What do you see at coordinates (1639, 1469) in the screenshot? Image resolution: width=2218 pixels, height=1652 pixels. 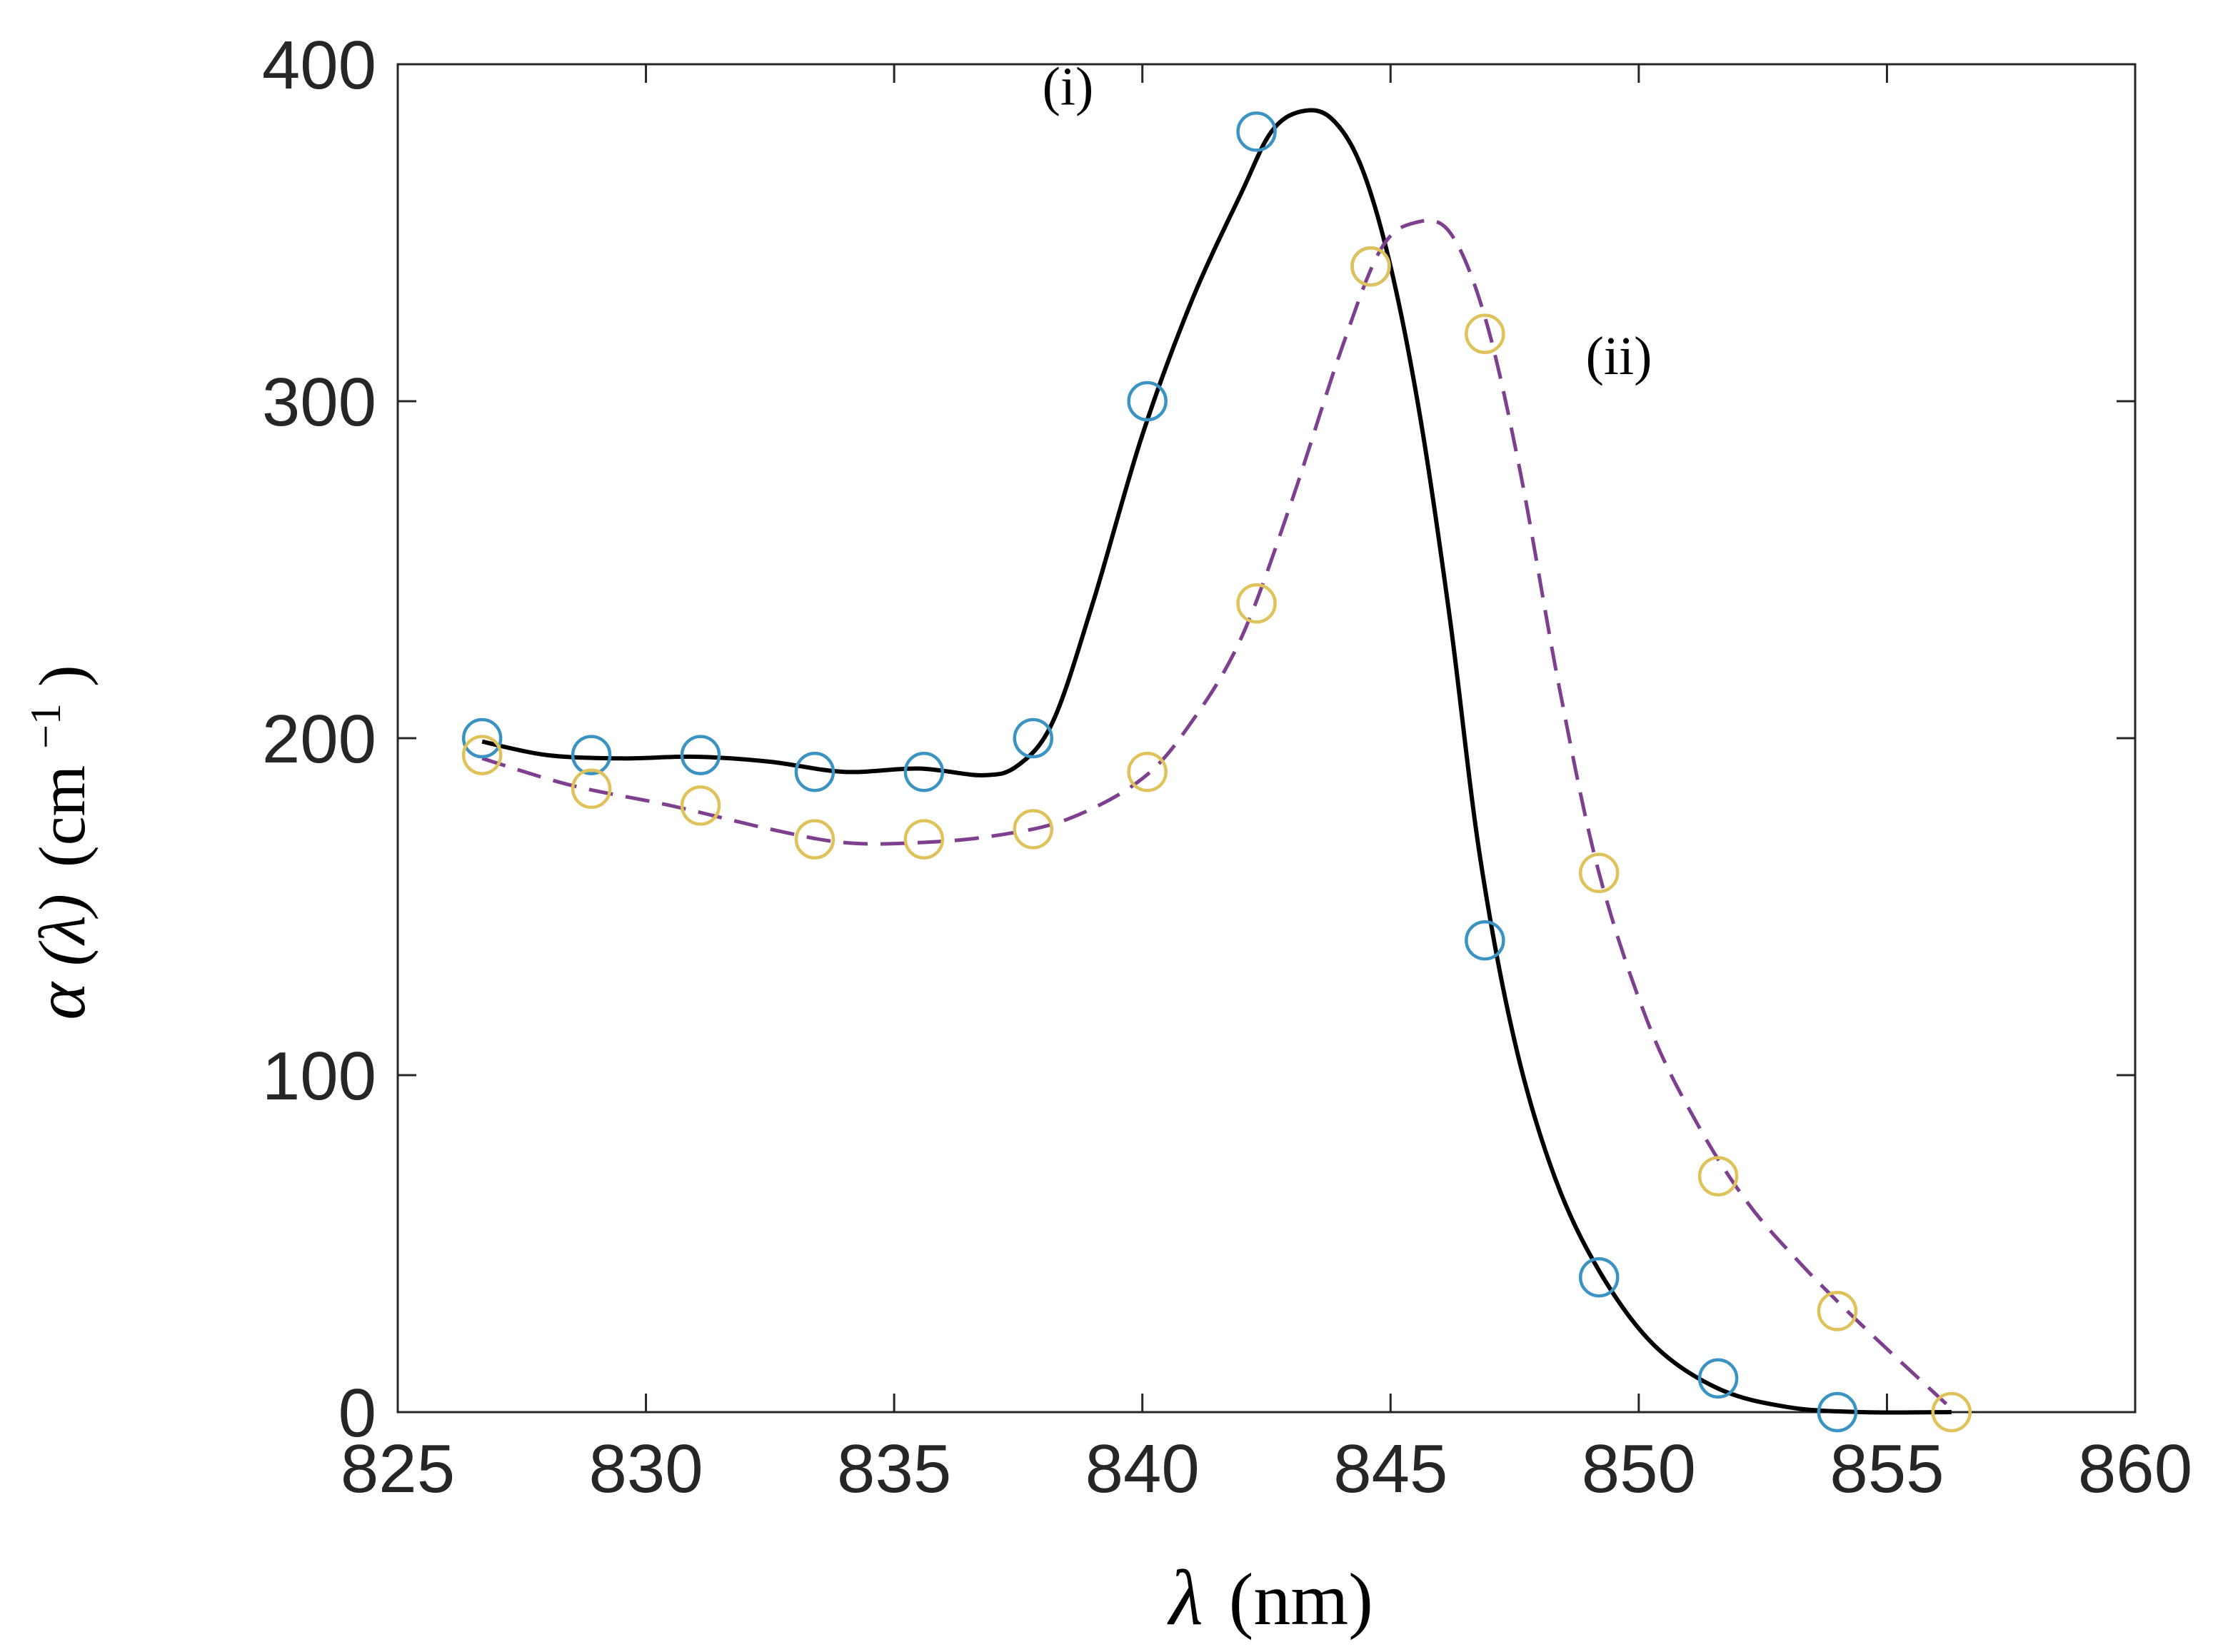 I see `x-tick-label: 850` at bounding box center [1639, 1469].